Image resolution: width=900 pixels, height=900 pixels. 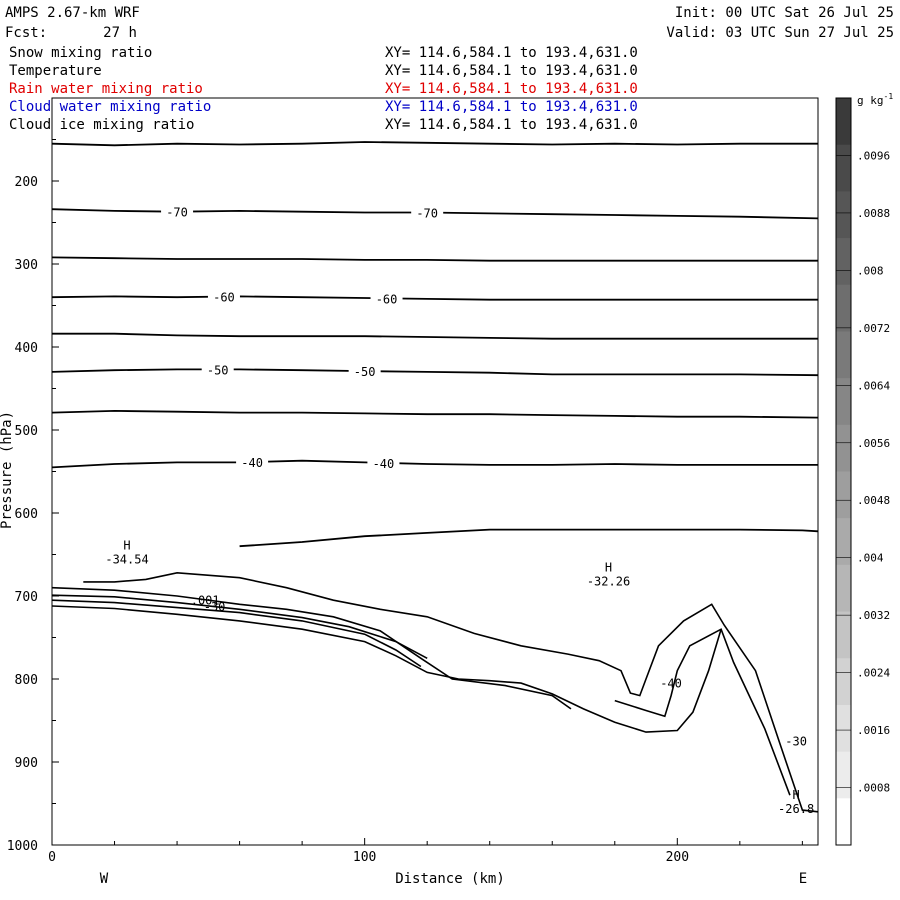 What do you see at coordinates (26, 763) in the screenshot?
I see `y-tick-label: 900` at bounding box center [26, 763].